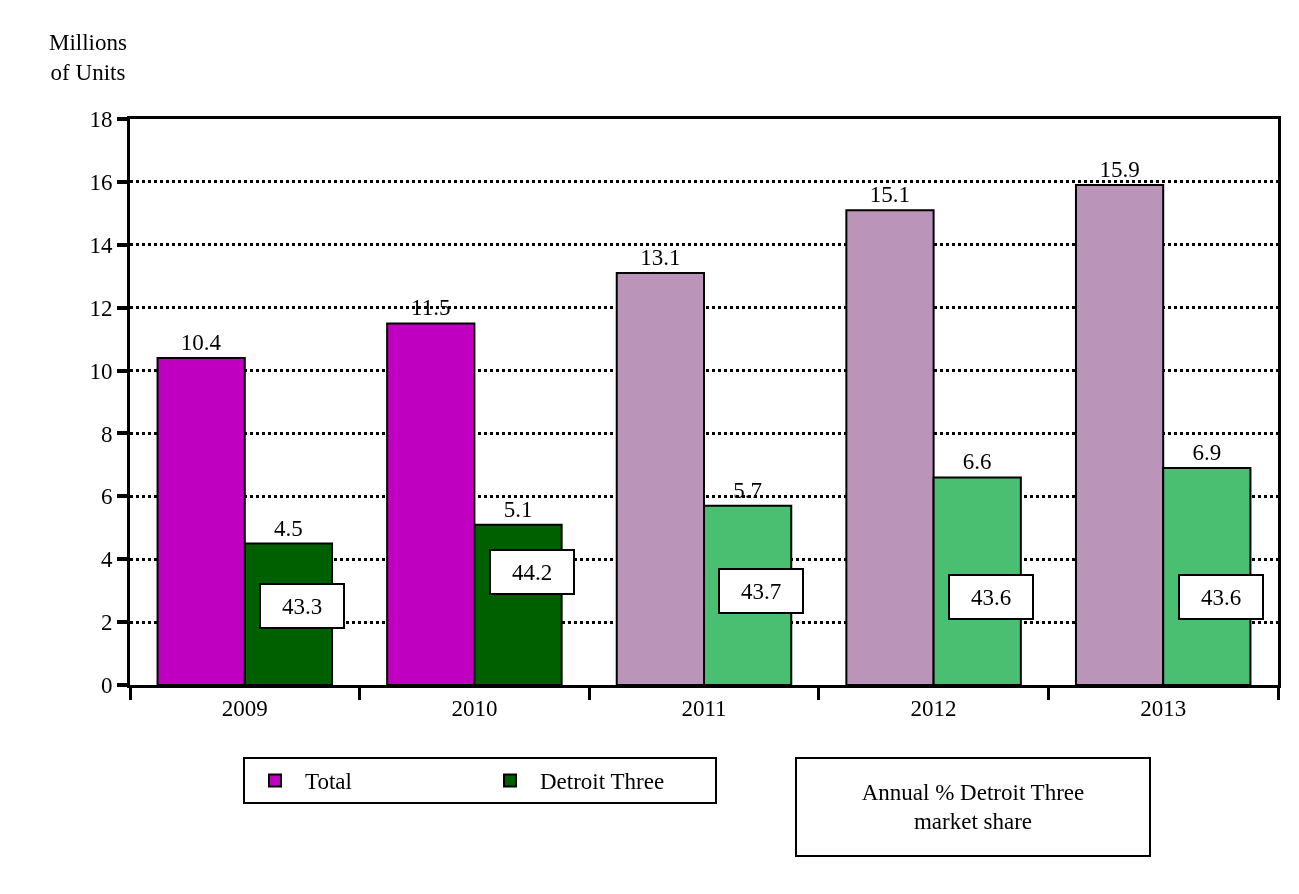  Describe the element at coordinates (660, 258) in the screenshot. I see `data-label: 13.1` at that location.